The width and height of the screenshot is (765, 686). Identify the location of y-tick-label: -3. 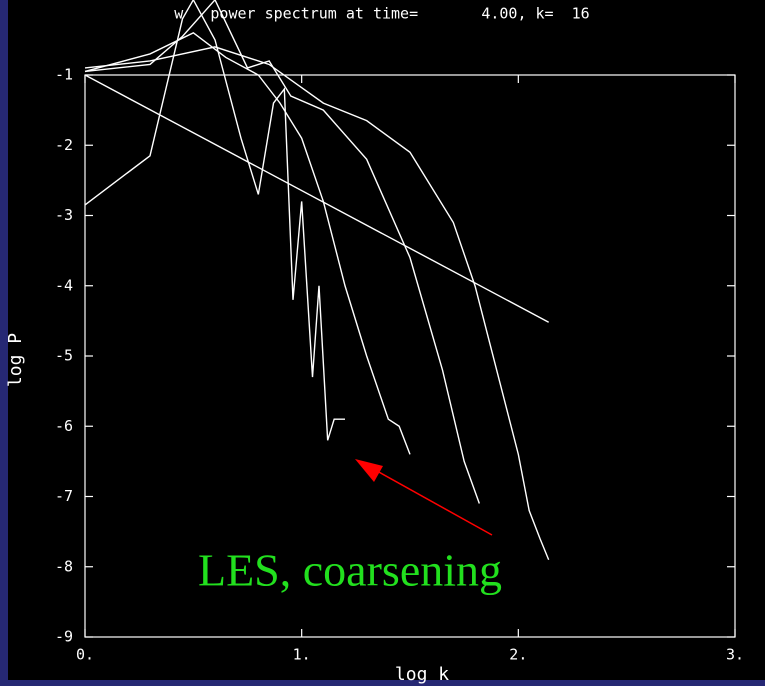
(64, 215).